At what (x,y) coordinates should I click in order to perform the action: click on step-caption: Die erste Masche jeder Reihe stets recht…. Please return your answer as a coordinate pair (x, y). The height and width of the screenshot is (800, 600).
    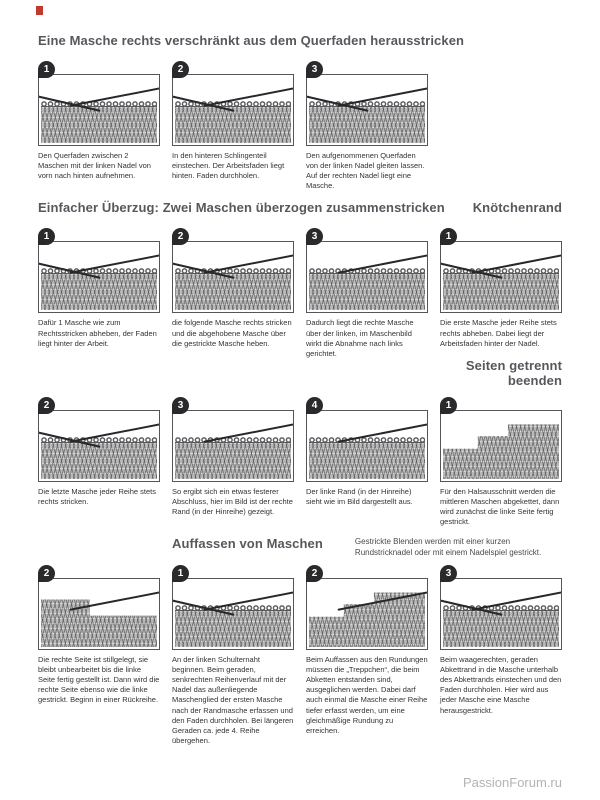
    Looking at the image, I should click on (498, 333).